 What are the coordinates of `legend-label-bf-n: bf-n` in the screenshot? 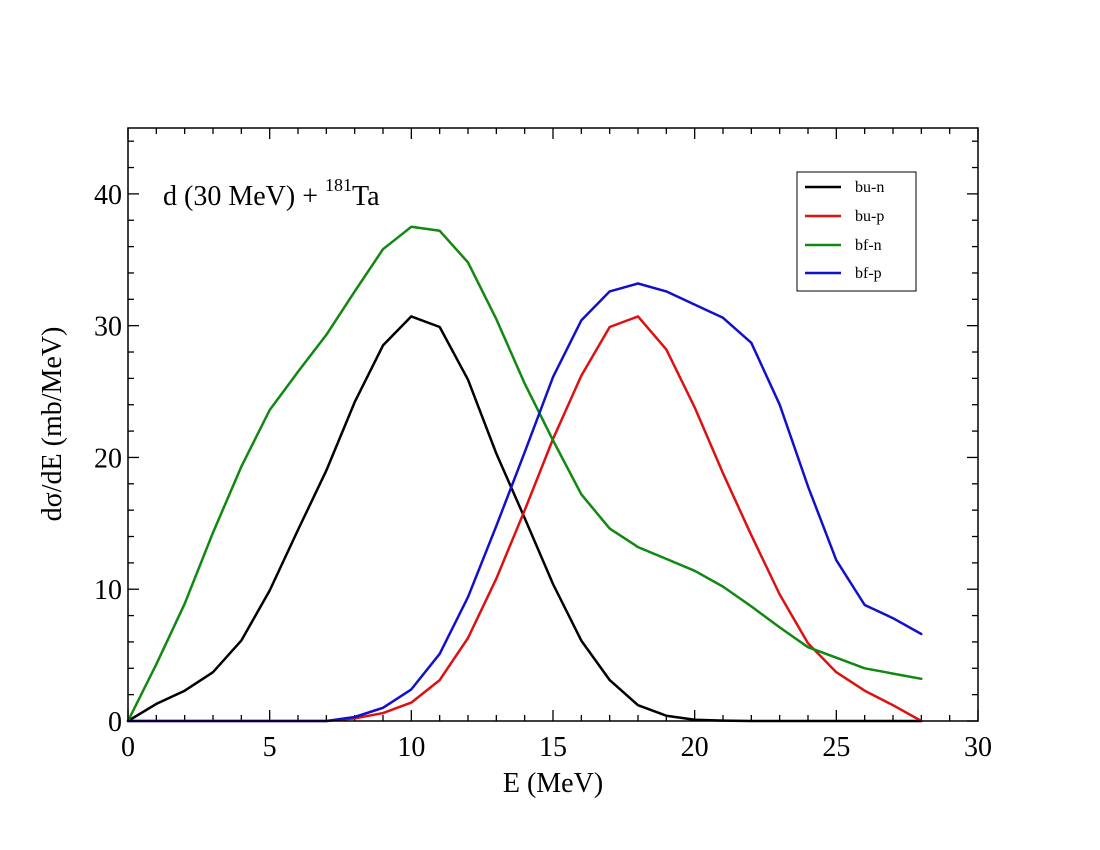 It's located at (868, 245).